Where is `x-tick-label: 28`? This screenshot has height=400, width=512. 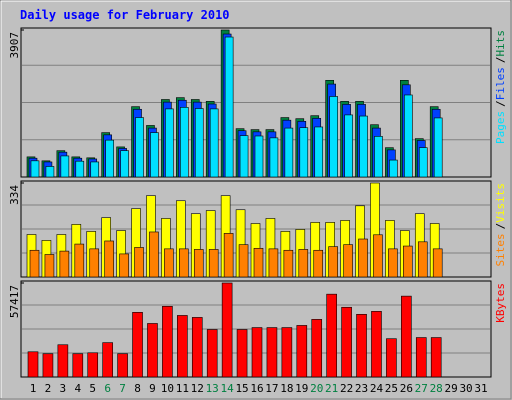 x-tick-label: 28 is located at coordinates (436, 388).